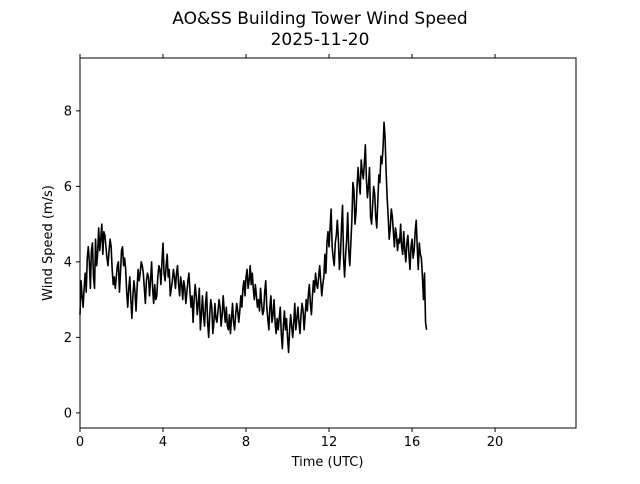  What do you see at coordinates (412, 442) in the screenshot?
I see `x-tick-label: 16` at bounding box center [412, 442].